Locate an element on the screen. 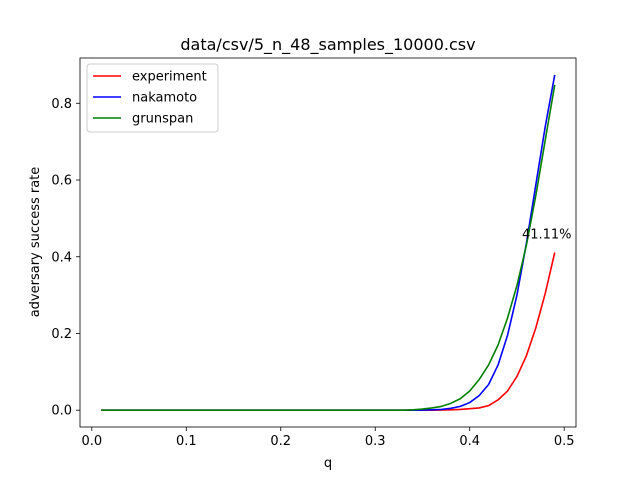 The height and width of the screenshot is (480, 640). legend: experiment nakamoto grunspan is located at coordinates (152, 98).